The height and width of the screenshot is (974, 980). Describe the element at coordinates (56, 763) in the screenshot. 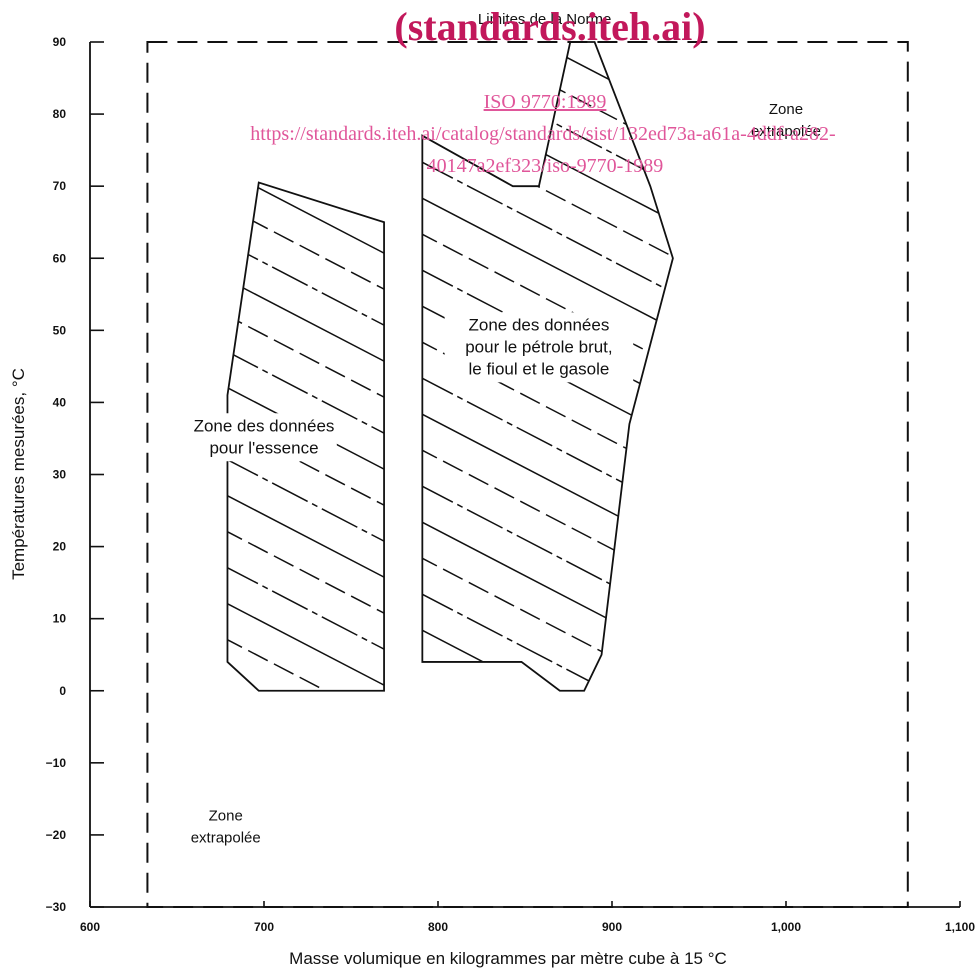

I see `y-tick-label: −10` at that location.